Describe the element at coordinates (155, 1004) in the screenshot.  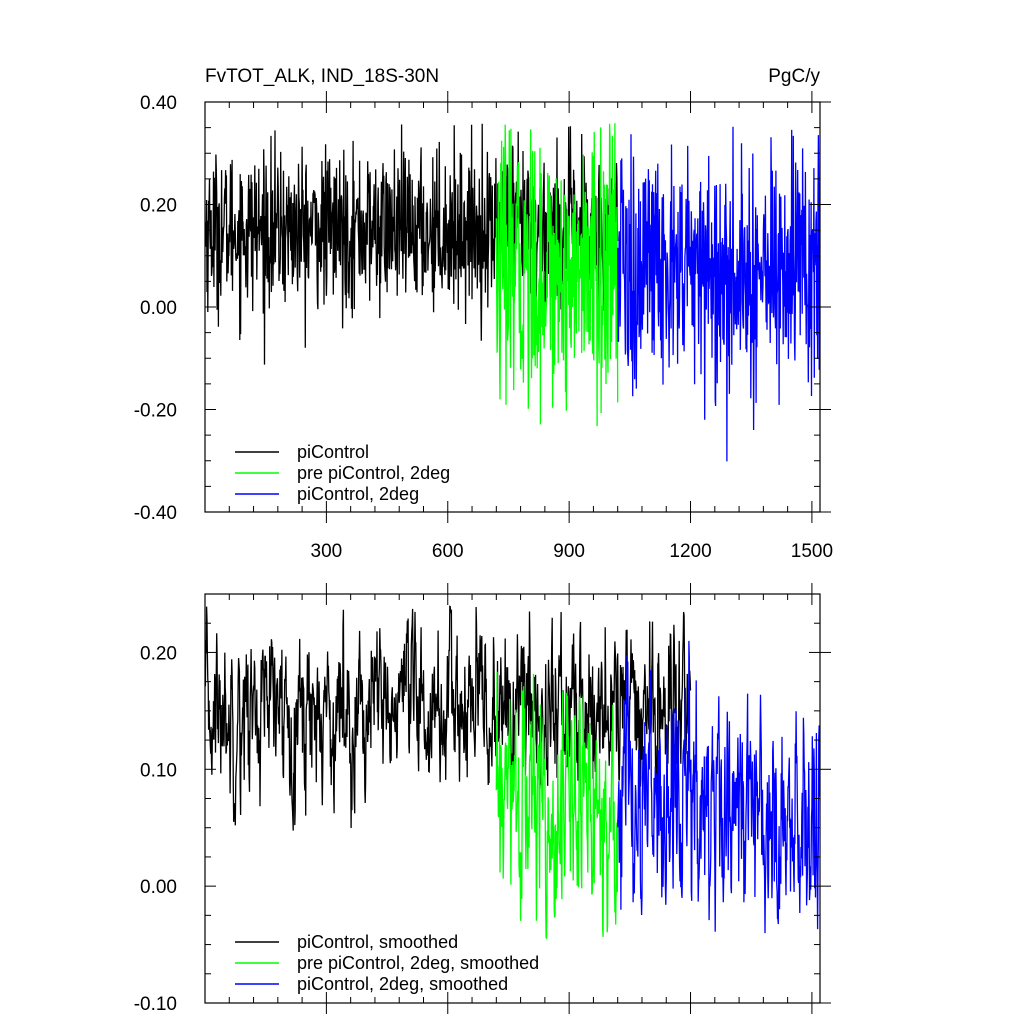
I see `y-tick-label: -0.10` at that location.